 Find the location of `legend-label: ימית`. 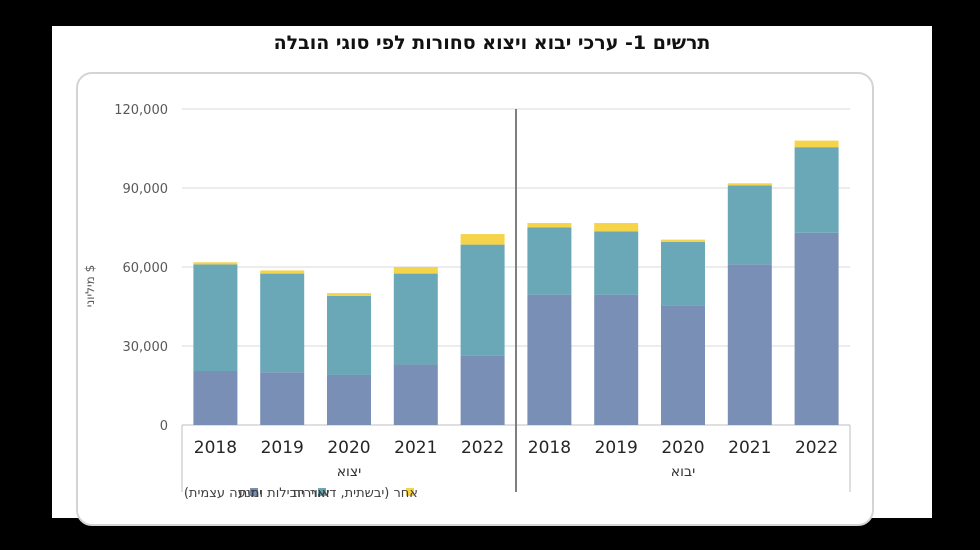

legend-label: ימית is located at coordinates (250, 493).